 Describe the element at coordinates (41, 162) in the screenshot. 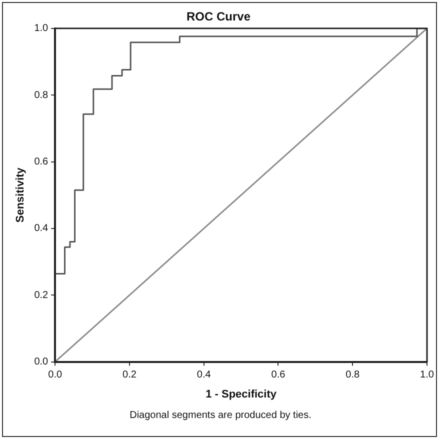

I see `y-tick-label: 0.6` at that location.